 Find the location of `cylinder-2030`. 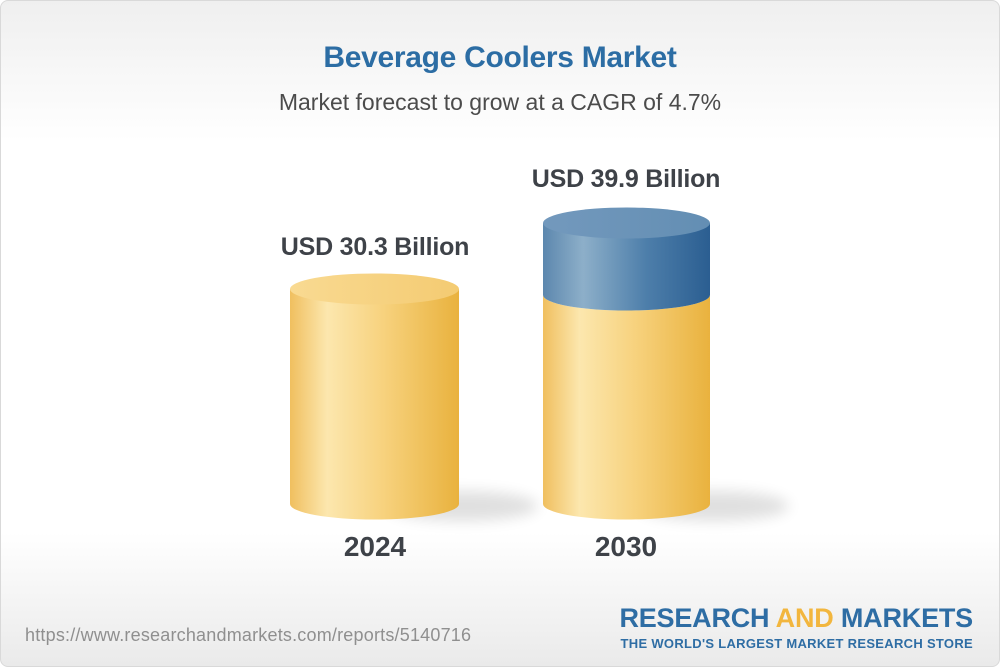

cylinder-2030 is located at coordinates (666, 364).